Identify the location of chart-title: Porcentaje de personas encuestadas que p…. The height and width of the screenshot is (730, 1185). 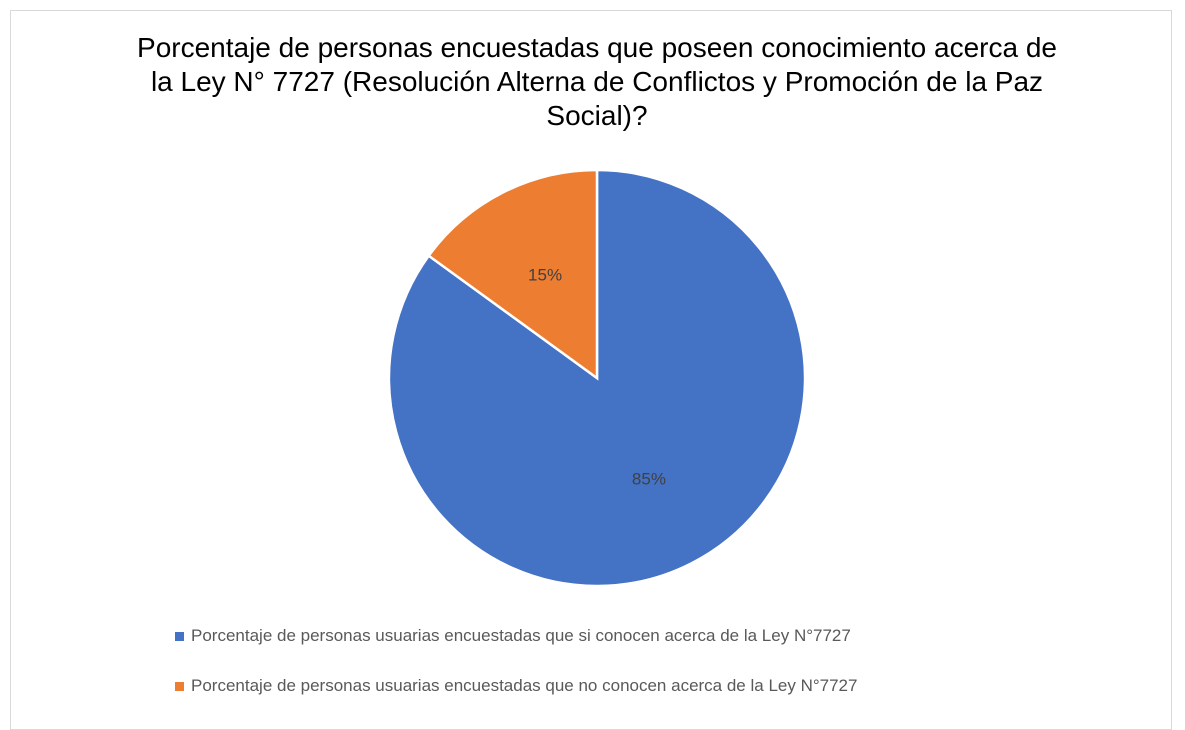
(597, 81).